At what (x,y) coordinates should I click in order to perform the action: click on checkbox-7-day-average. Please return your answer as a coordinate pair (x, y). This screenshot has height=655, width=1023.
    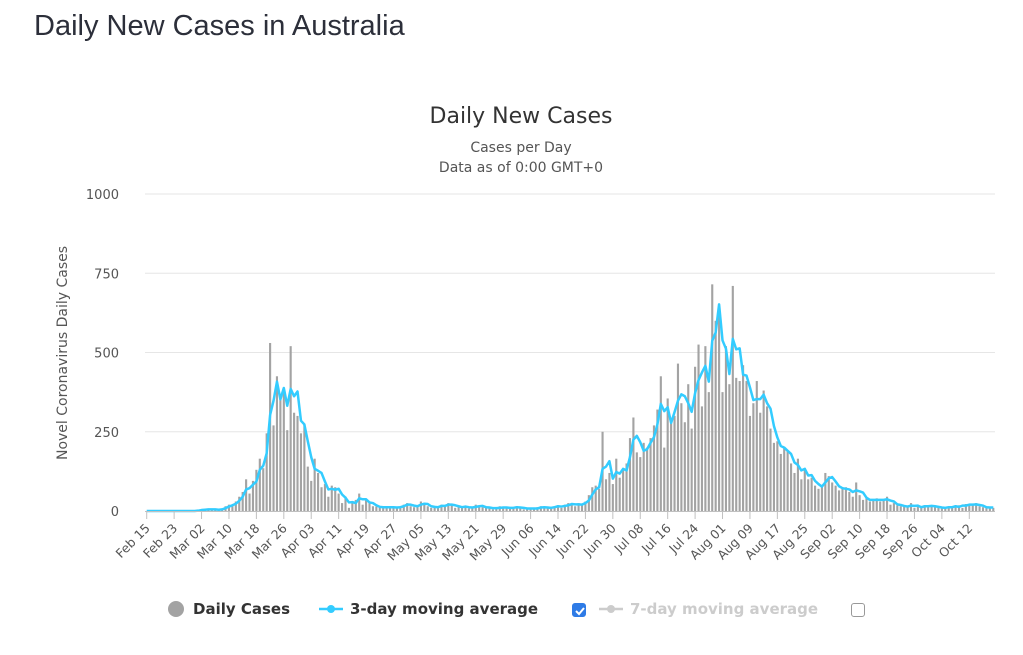
    Looking at the image, I should click on (858, 610).